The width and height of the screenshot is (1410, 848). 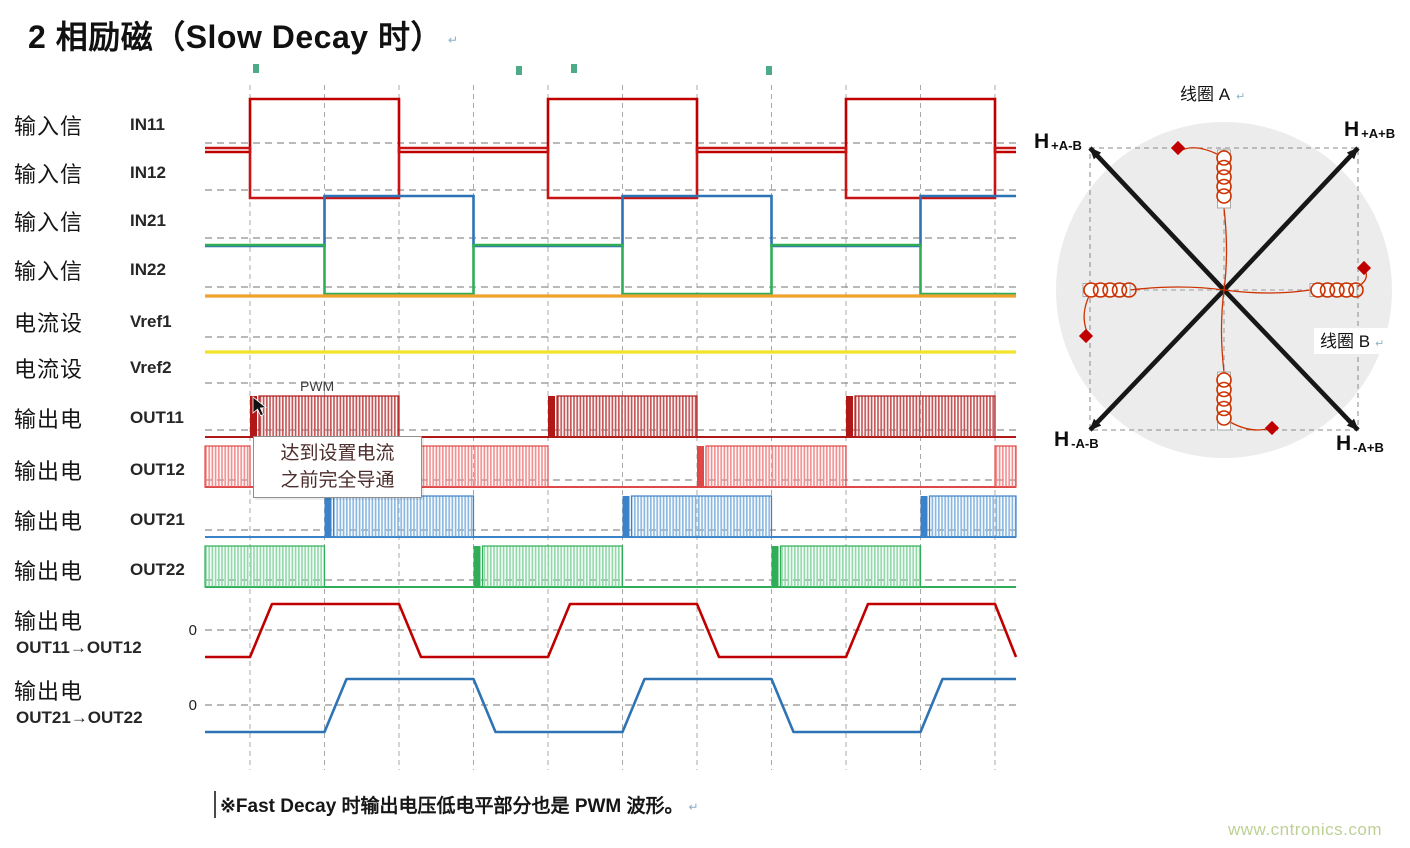 What do you see at coordinates (337, 453) in the screenshot?
I see `annotation-line-1: 达到设置电流` at bounding box center [337, 453].